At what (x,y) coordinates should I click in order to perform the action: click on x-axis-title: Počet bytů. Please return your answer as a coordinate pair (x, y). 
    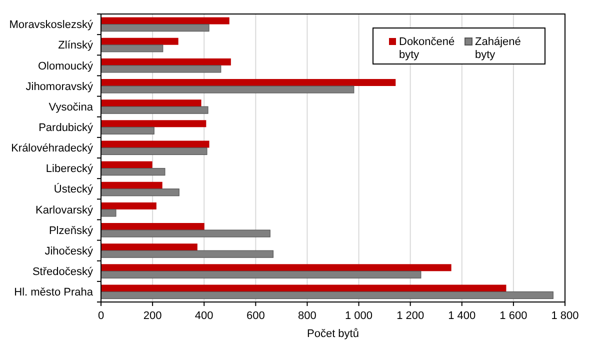
    Looking at the image, I should click on (333, 334).